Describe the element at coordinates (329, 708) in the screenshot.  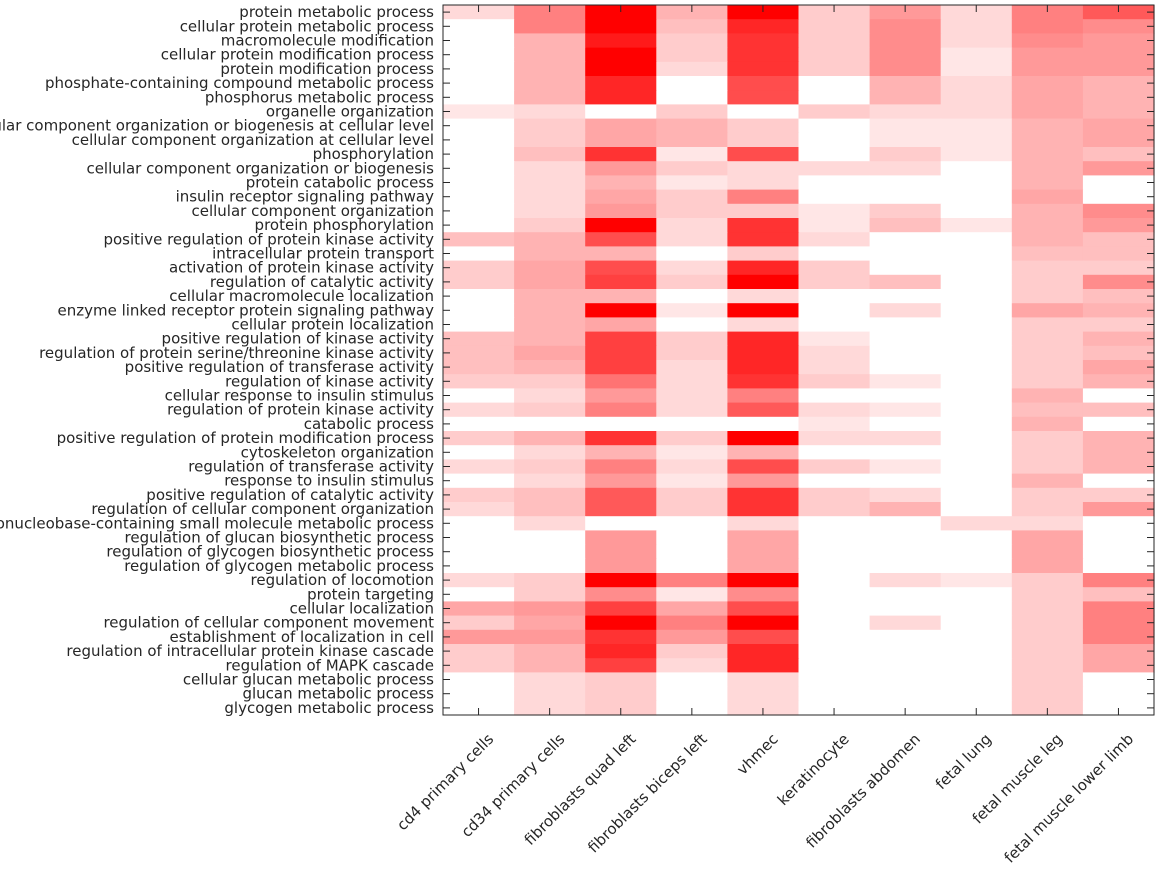
I see `y-tick-label: glycogen metabolic process` at that location.